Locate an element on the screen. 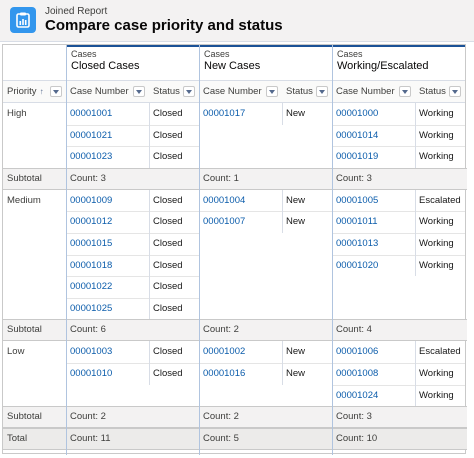  case-number-link: 00001000 is located at coordinates (357, 113).